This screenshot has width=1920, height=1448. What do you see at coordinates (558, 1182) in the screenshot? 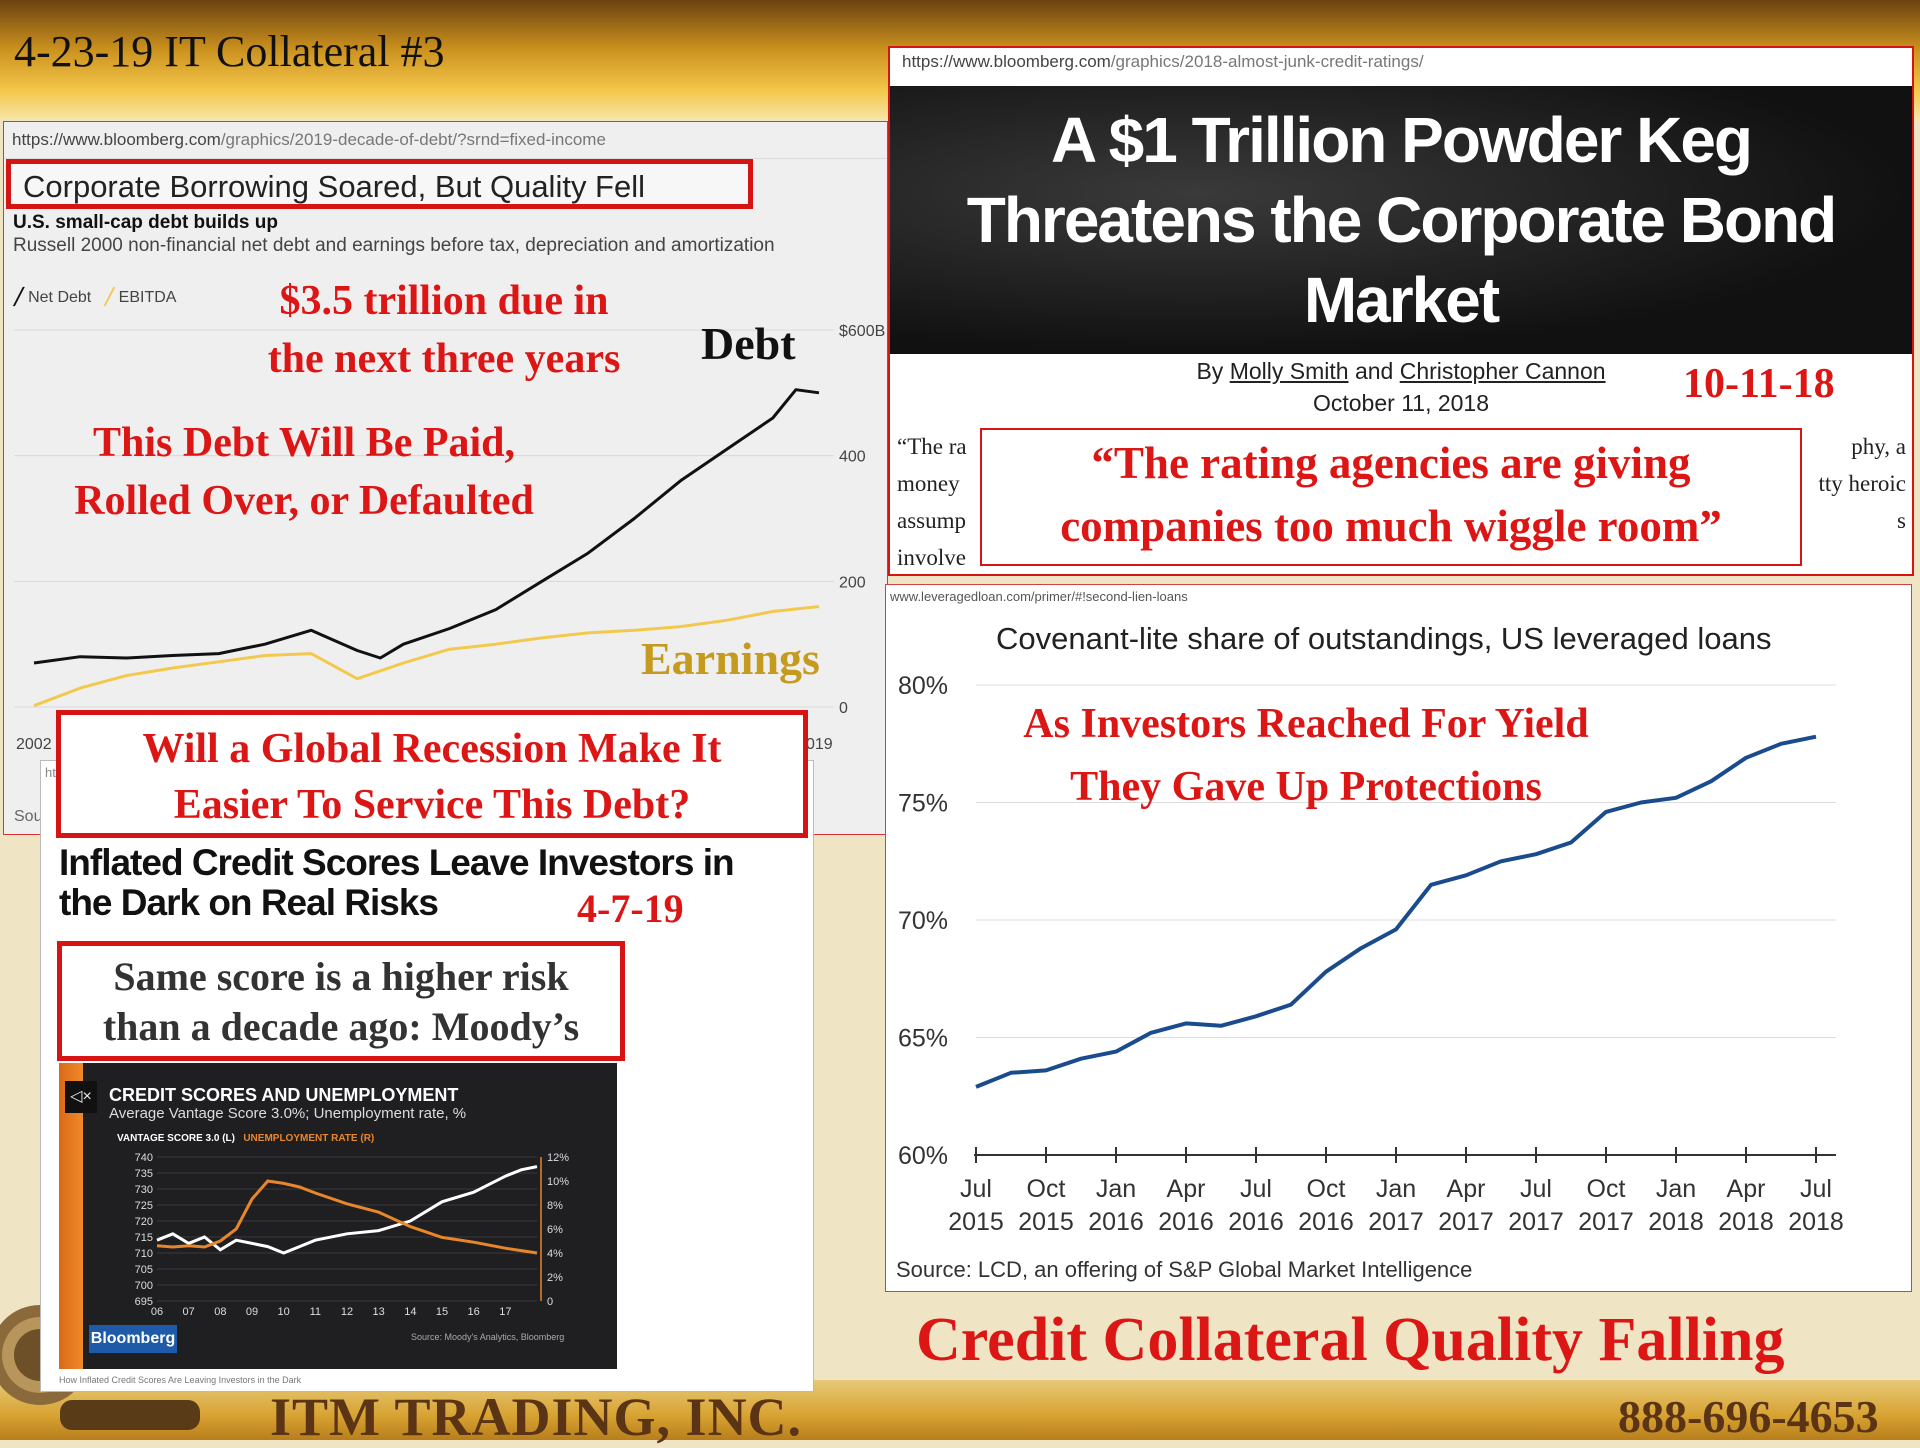
I see `right-tick-label: 10%` at bounding box center [558, 1182].